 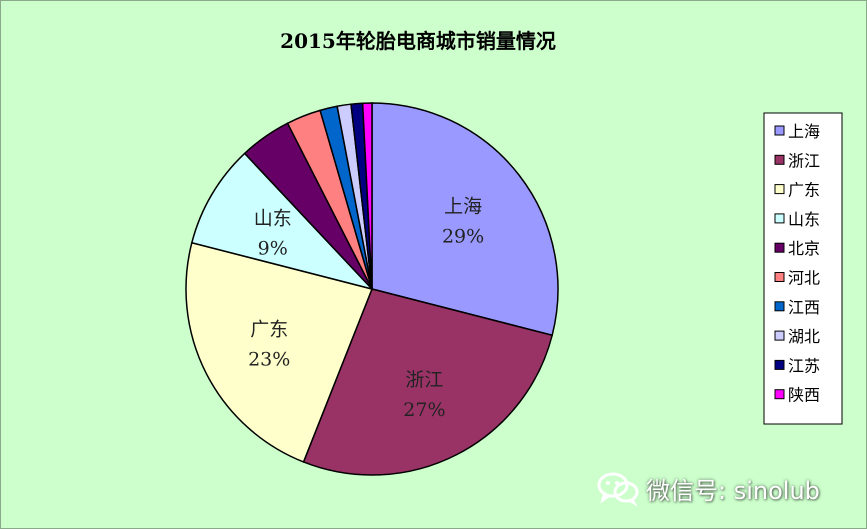 I want to click on wechat-icon, so click(x=618, y=489).